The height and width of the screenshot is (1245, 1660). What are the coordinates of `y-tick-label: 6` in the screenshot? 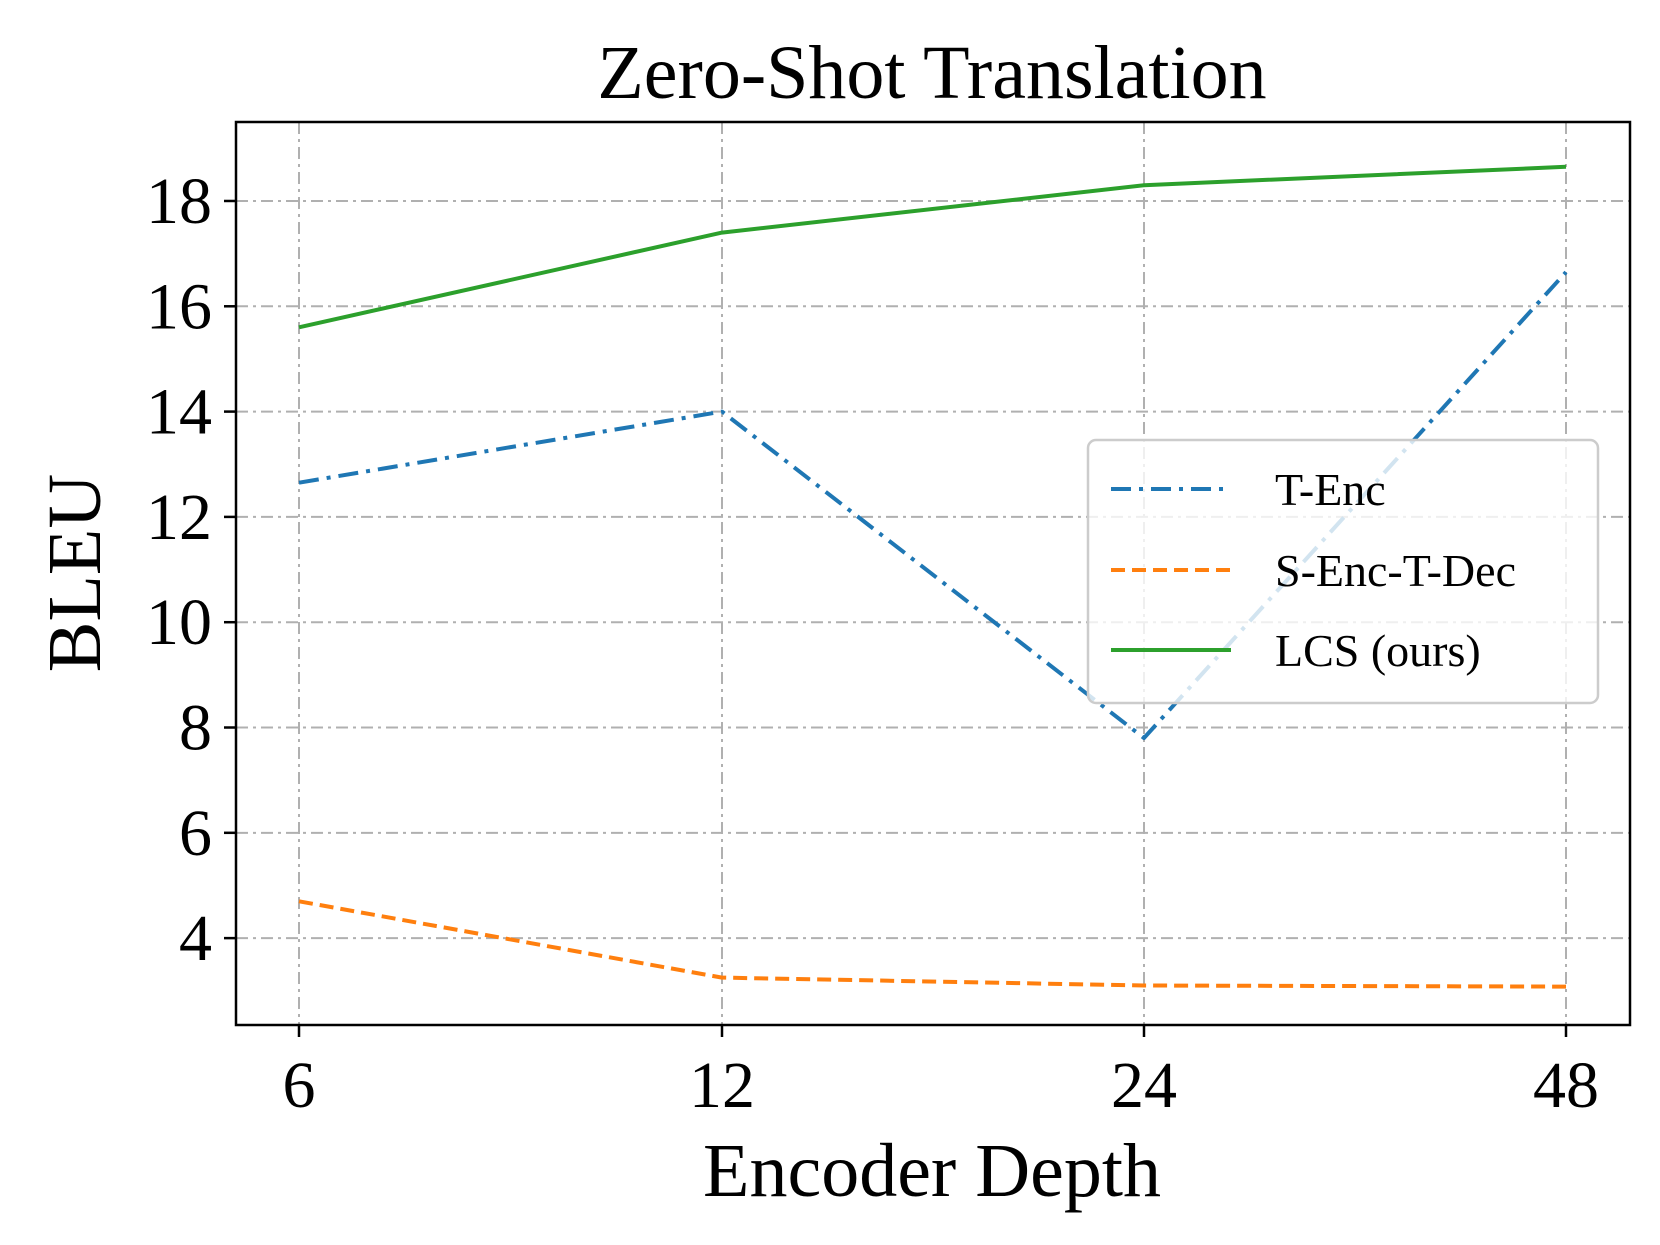 It's located at (195, 833).